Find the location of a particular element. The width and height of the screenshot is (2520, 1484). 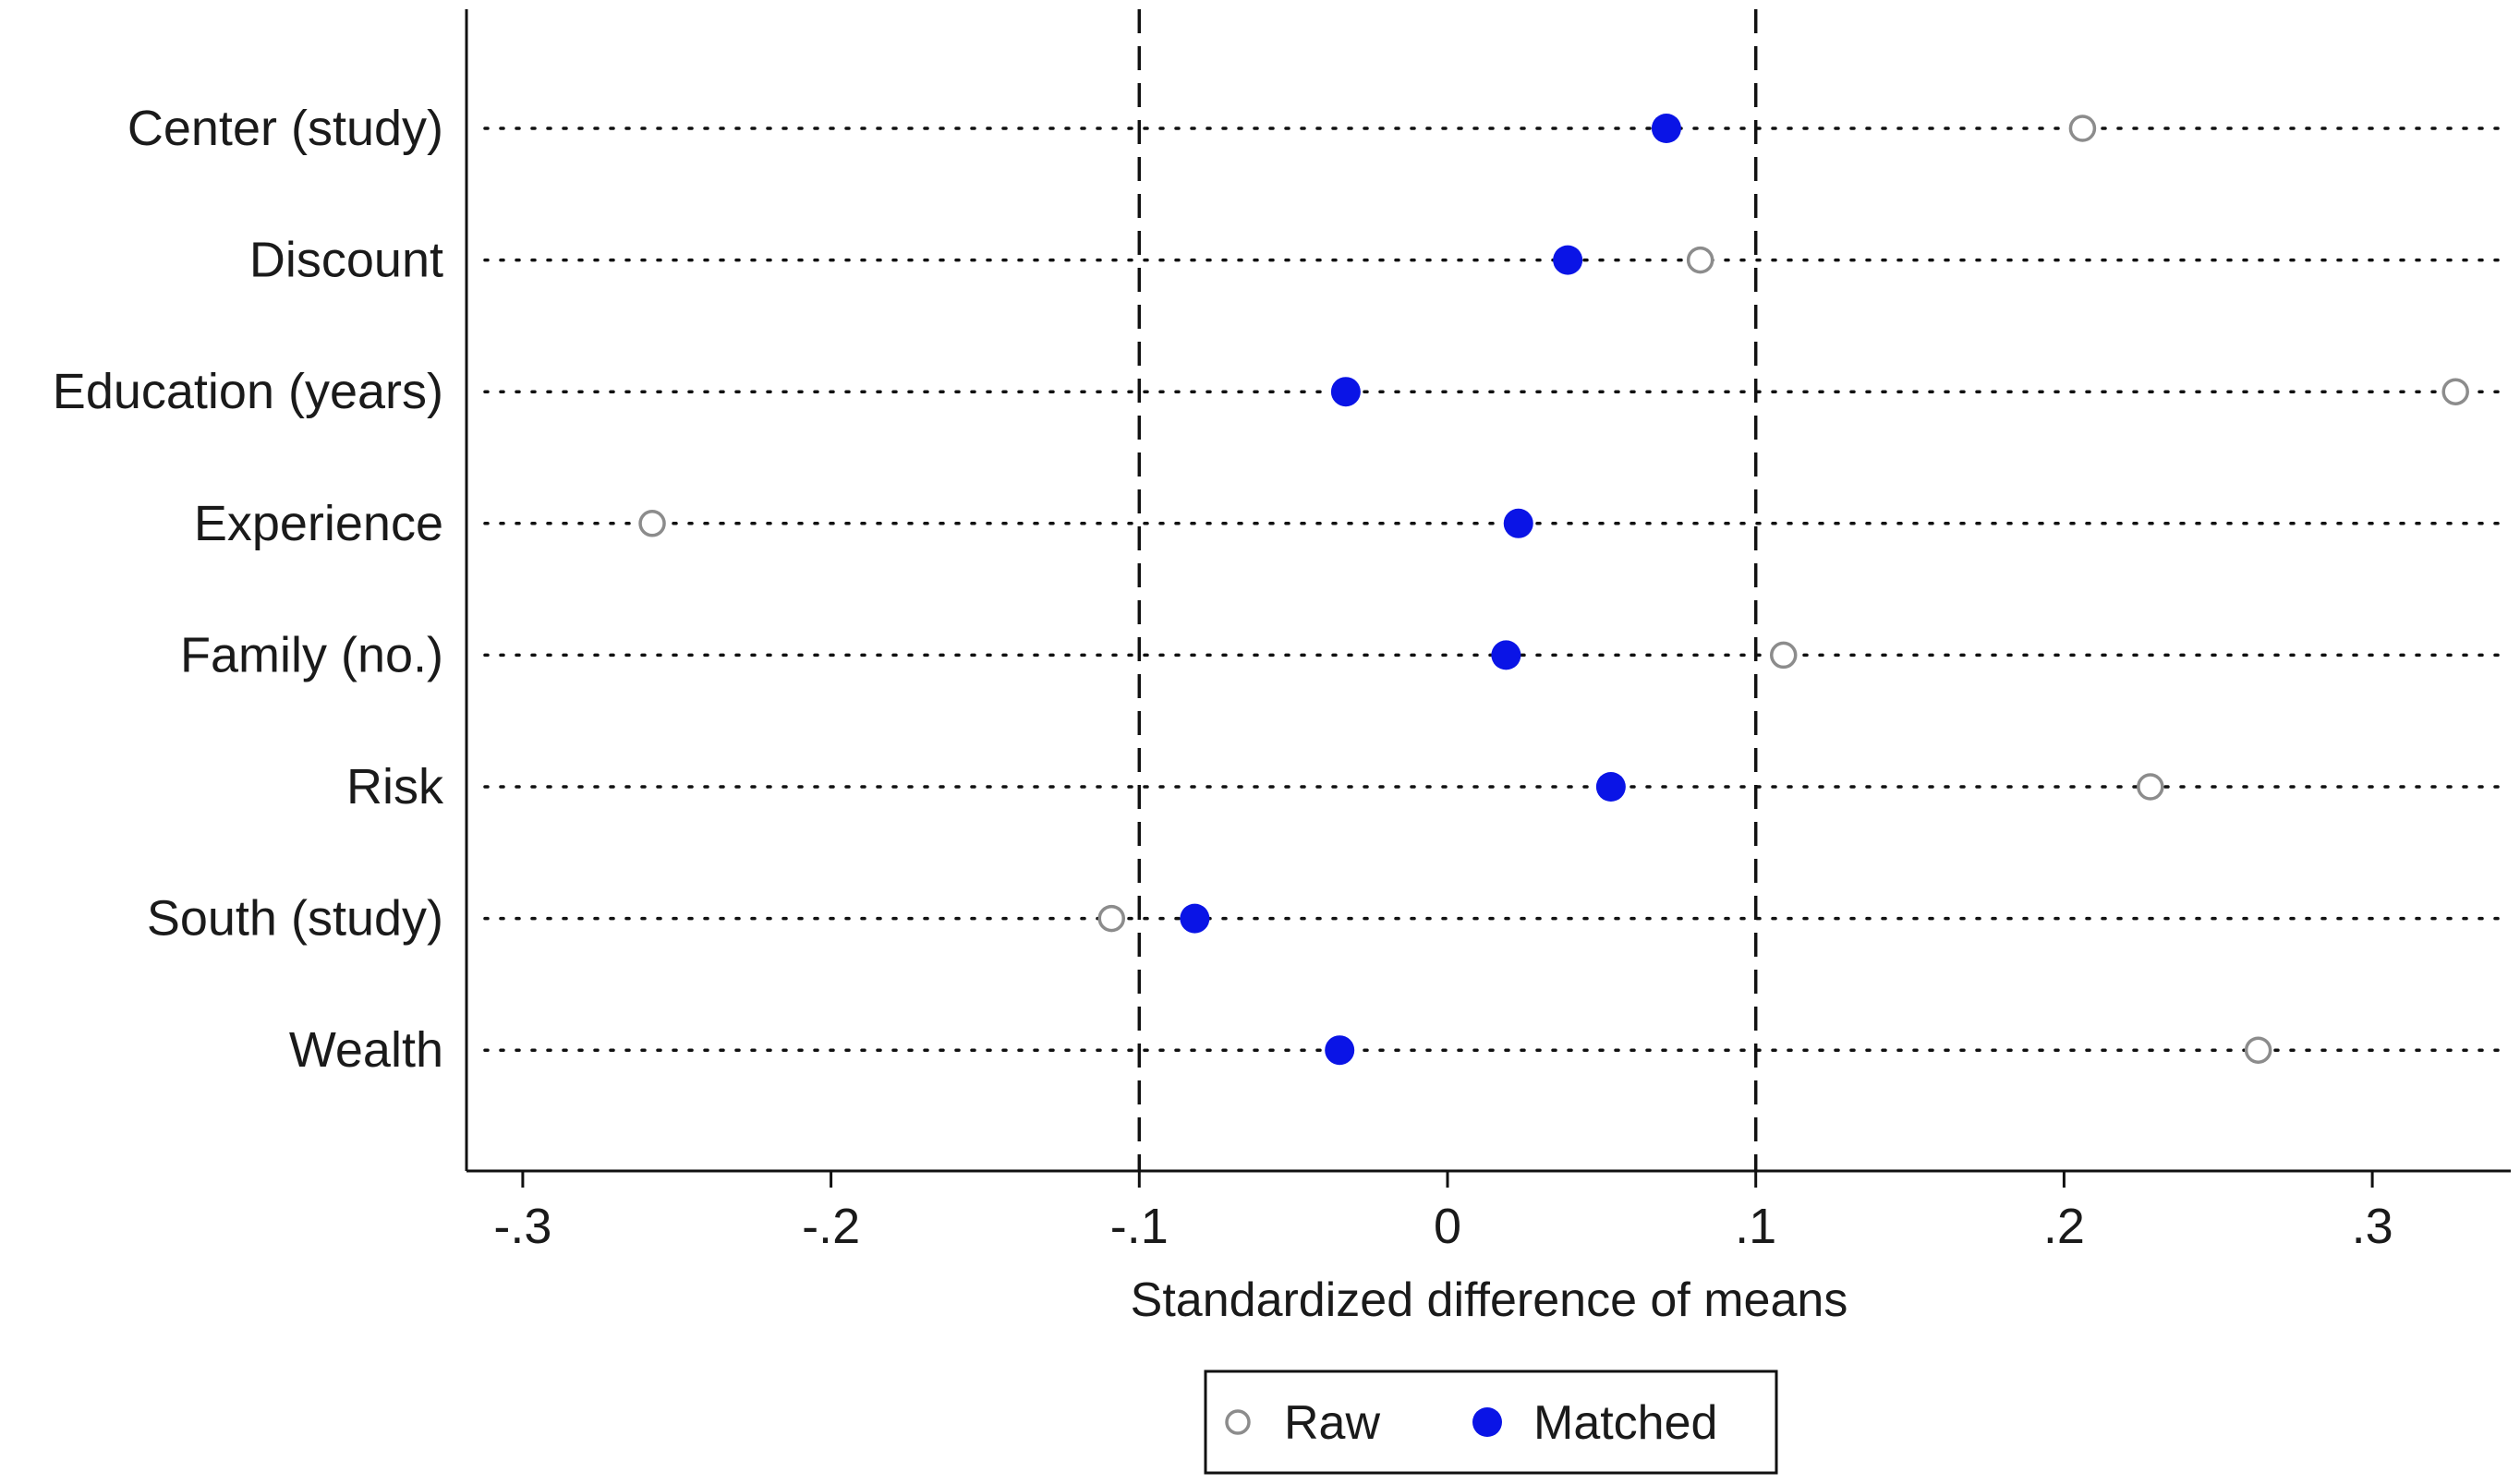

category-label: Wealth is located at coordinates (366, 1050).